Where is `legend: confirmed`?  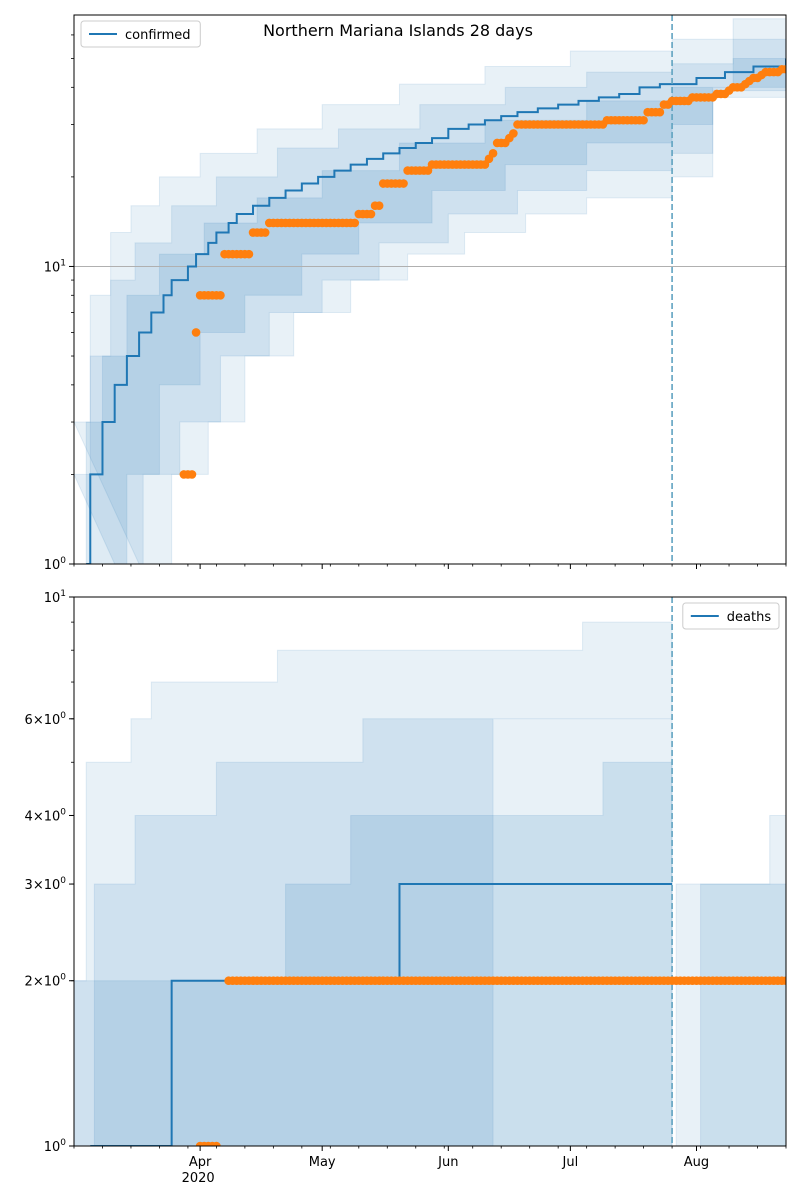 legend: confirmed is located at coordinates (140, 34).